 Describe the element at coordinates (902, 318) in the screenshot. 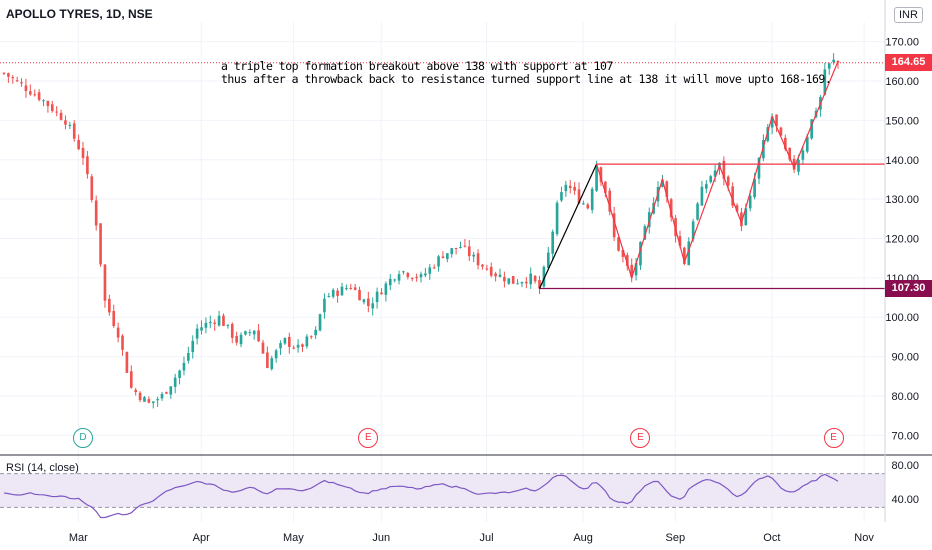

I see `price-tick-label: 100.00` at that location.